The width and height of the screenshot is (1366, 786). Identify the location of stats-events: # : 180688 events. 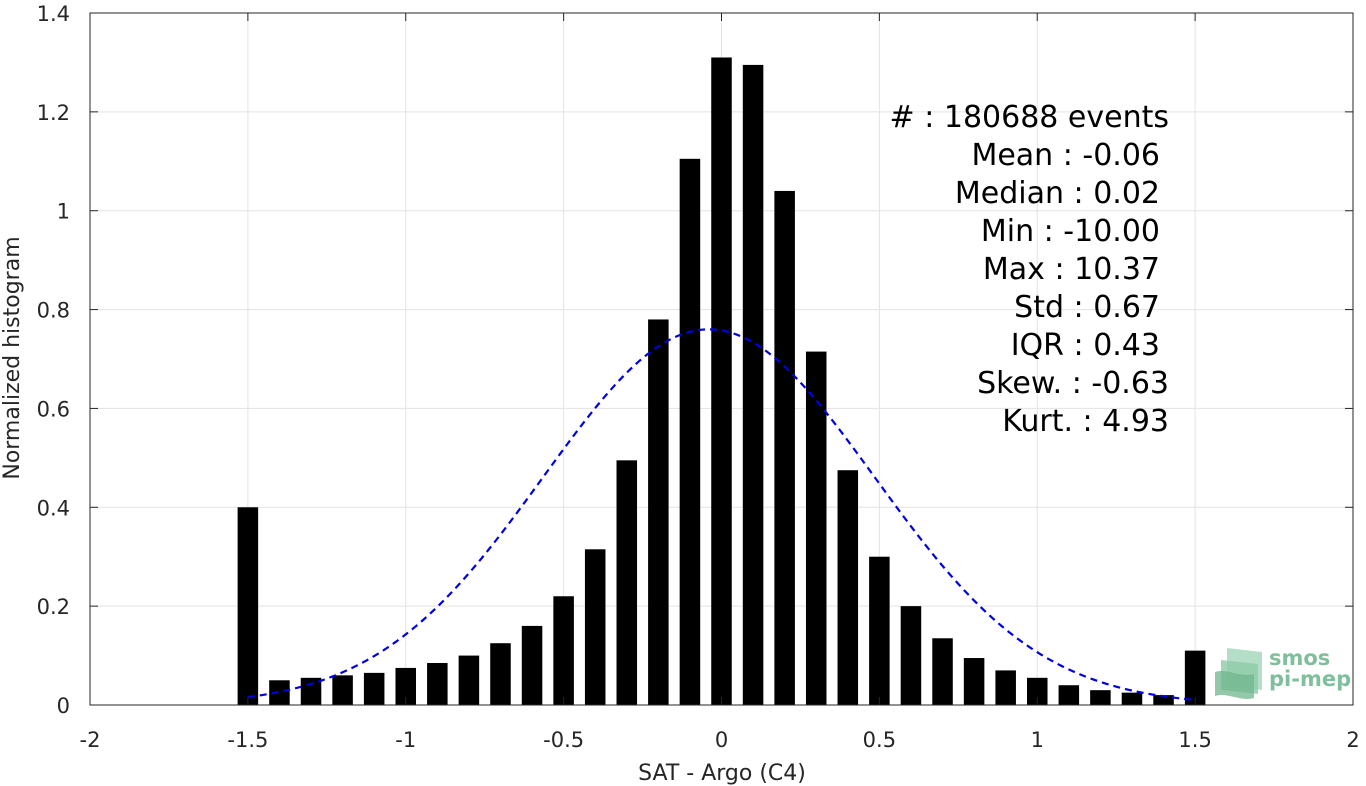
(1029, 117).